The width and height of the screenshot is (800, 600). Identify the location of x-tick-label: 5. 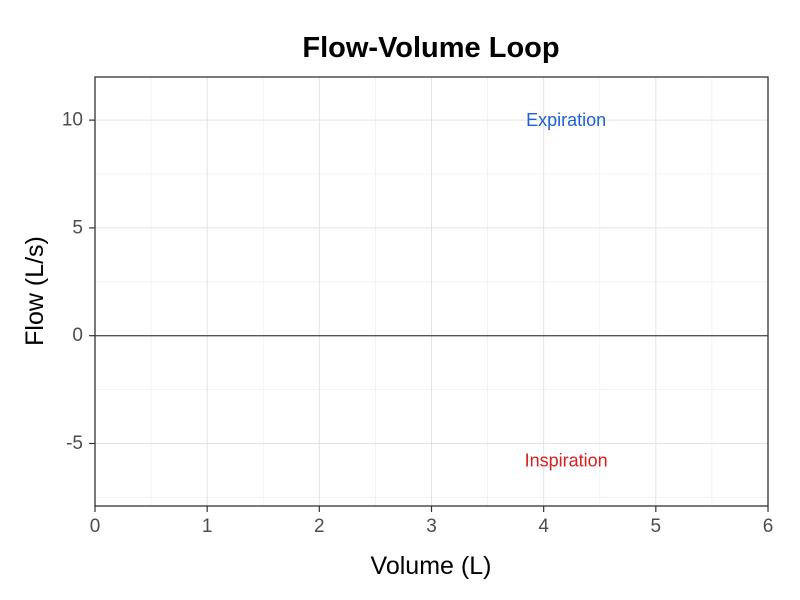
(656, 526).